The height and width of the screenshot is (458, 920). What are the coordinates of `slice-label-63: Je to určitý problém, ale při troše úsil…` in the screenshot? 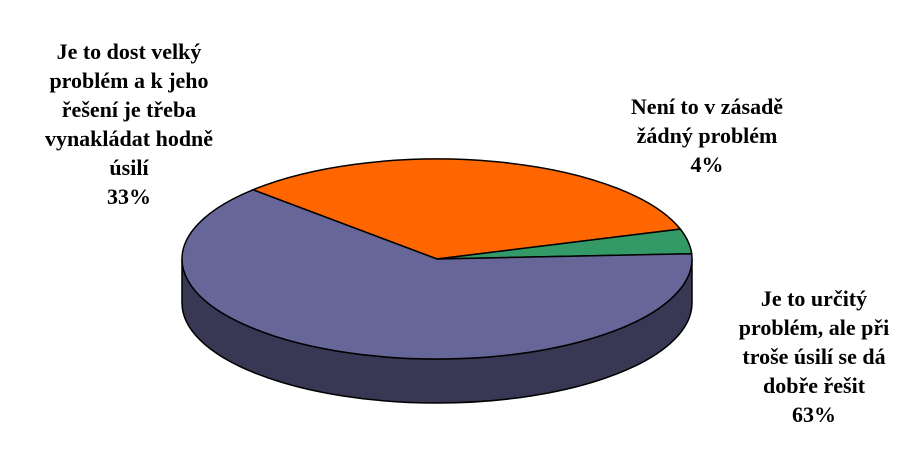 It's located at (814, 356).